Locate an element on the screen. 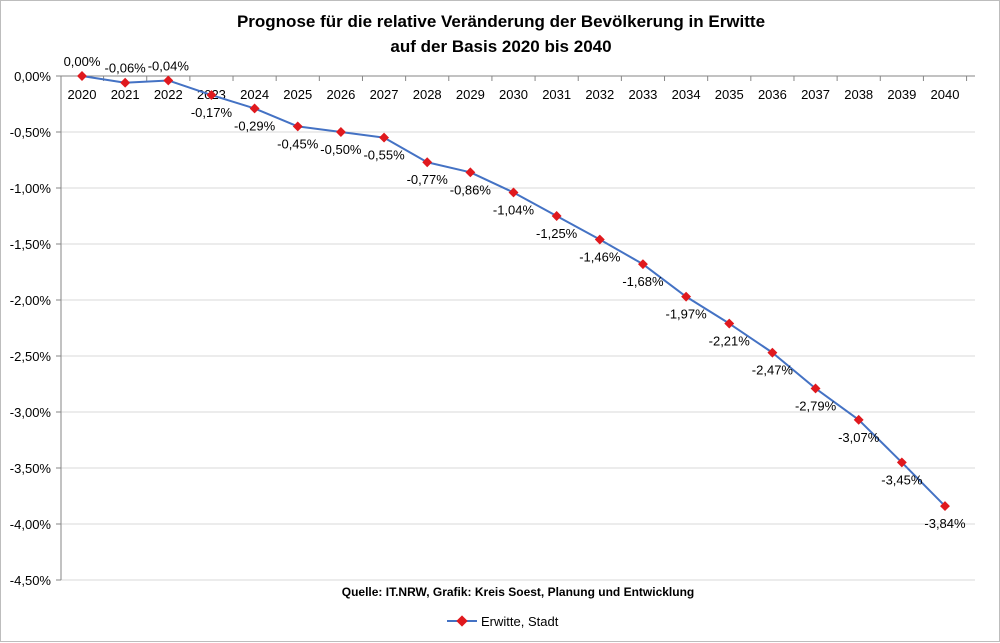 This screenshot has height=643, width=1000. y-tick-label: -0,50% is located at coordinates (31, 132).